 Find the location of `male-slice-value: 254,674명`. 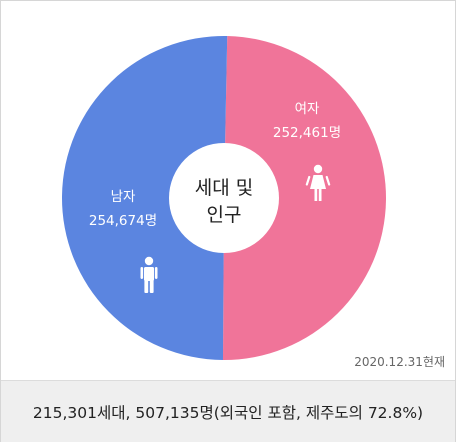

male-slice-value: 254,674명 is located at coordinates (123, 221).